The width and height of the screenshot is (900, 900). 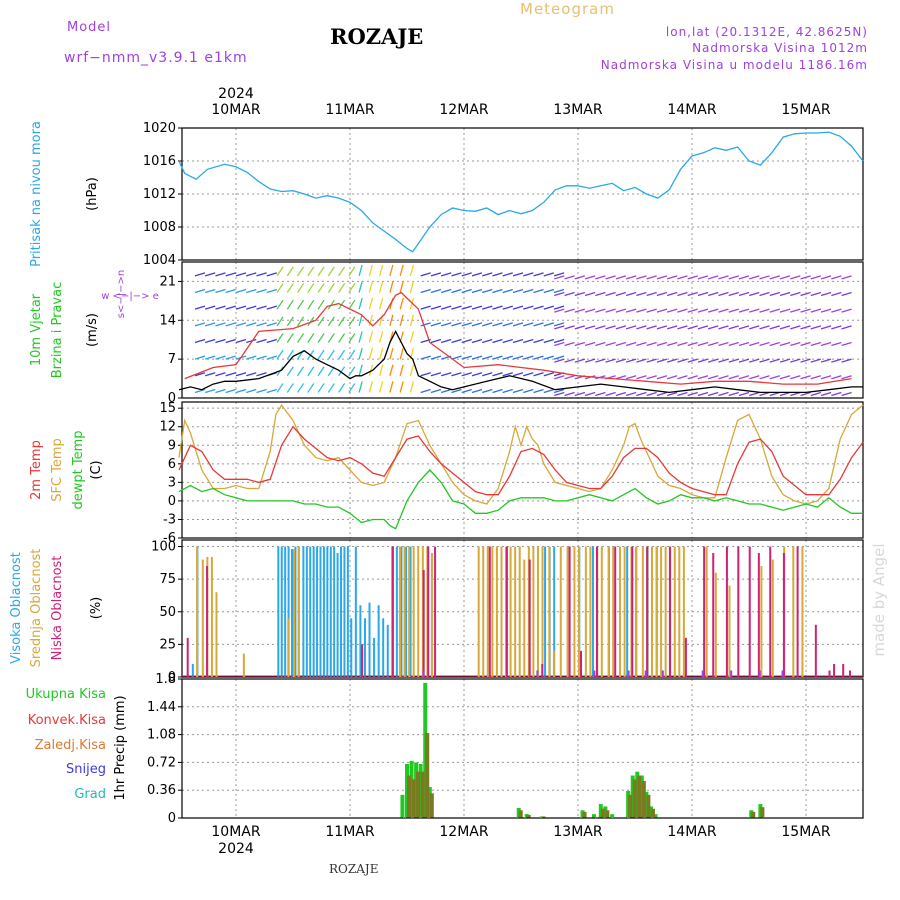 What do you see at coordinates (130, 296) in the screenshot?
I see `wind-compass-horizontal: w <−|−> e` at bounding box center [130, 296].